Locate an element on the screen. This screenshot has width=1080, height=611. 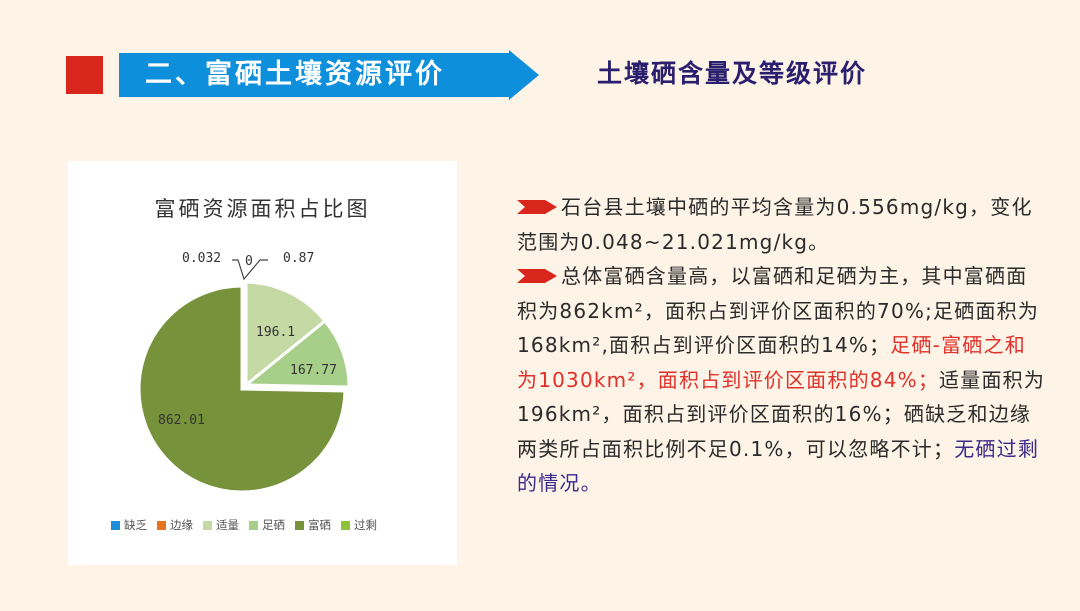
arrow-banner-icon is located at coordinates (329, 75).